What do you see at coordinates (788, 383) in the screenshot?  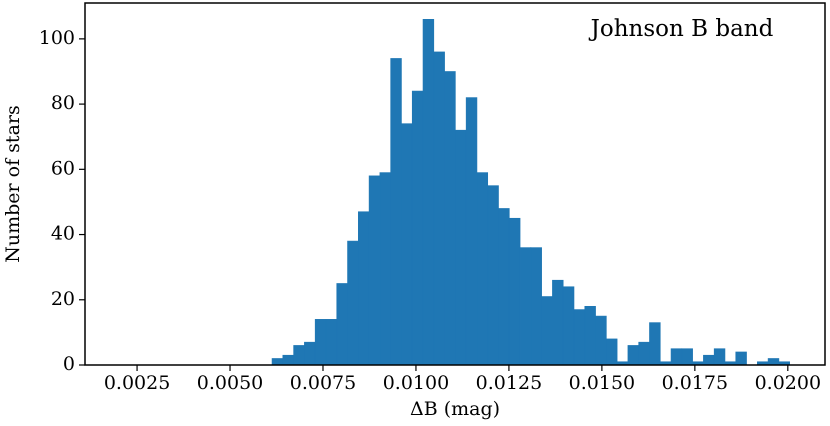 I see `x-tick-label: 0.0200` at bounding box center [788, 383].